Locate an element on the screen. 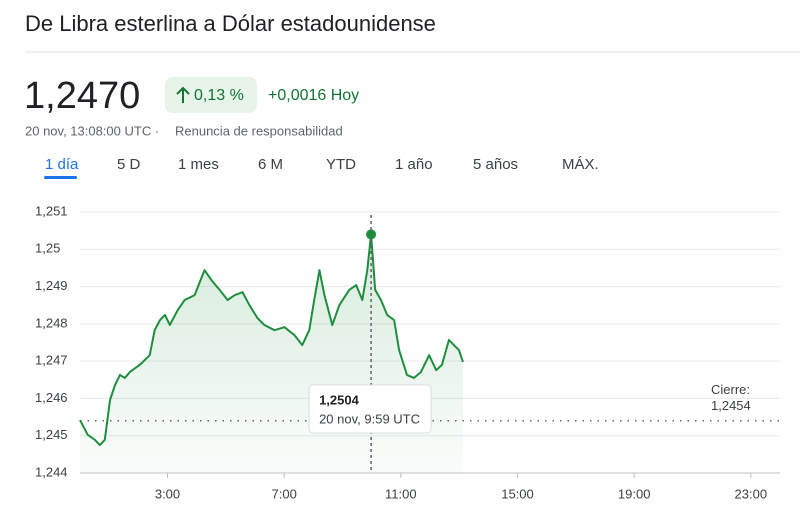 The height and width of the screenshot is (520, 800). change-absolute: +0,0016 Hoy is located at coordinates (313, 95).